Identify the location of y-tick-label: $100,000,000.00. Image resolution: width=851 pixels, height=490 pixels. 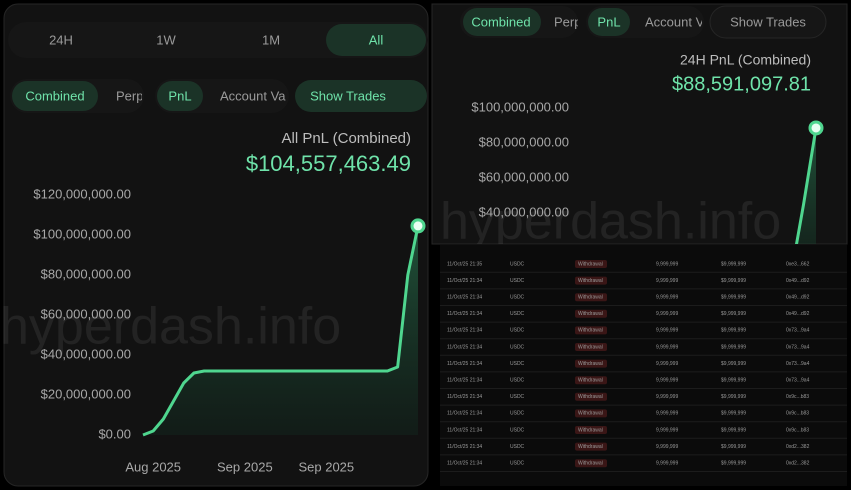
(520, 106).